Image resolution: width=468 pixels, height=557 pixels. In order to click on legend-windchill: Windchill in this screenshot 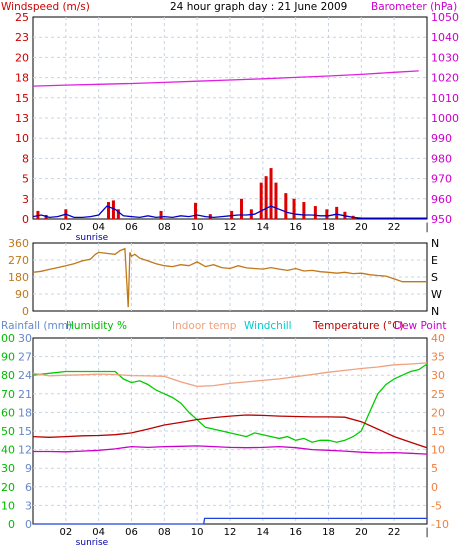, I will do `click(268, 326)`.